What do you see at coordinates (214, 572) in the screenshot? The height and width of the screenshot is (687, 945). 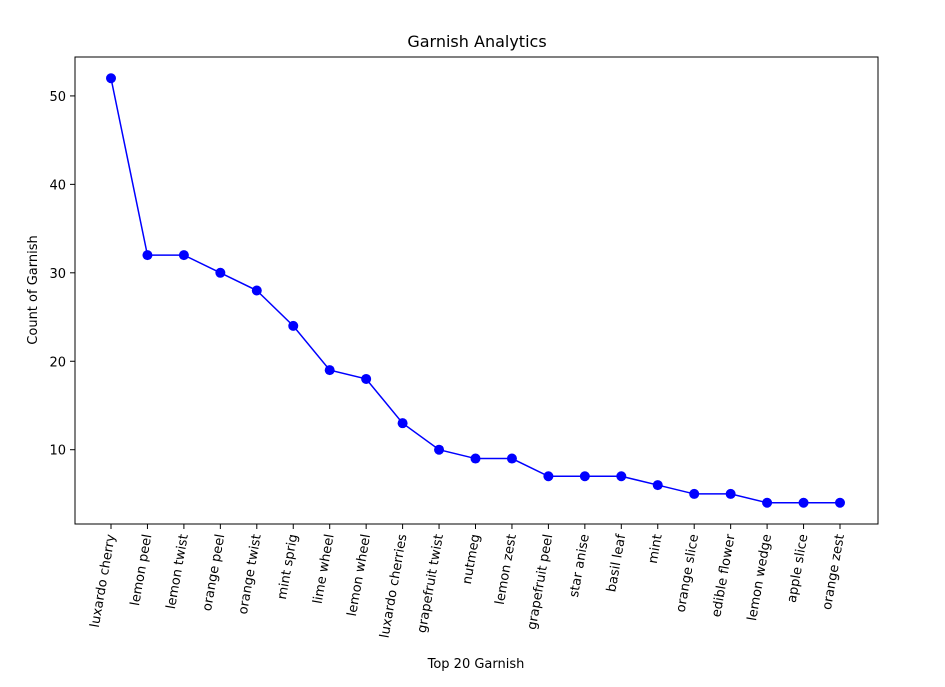 I see `x-tick-label: orange peel` at bounding box center [214, 572].